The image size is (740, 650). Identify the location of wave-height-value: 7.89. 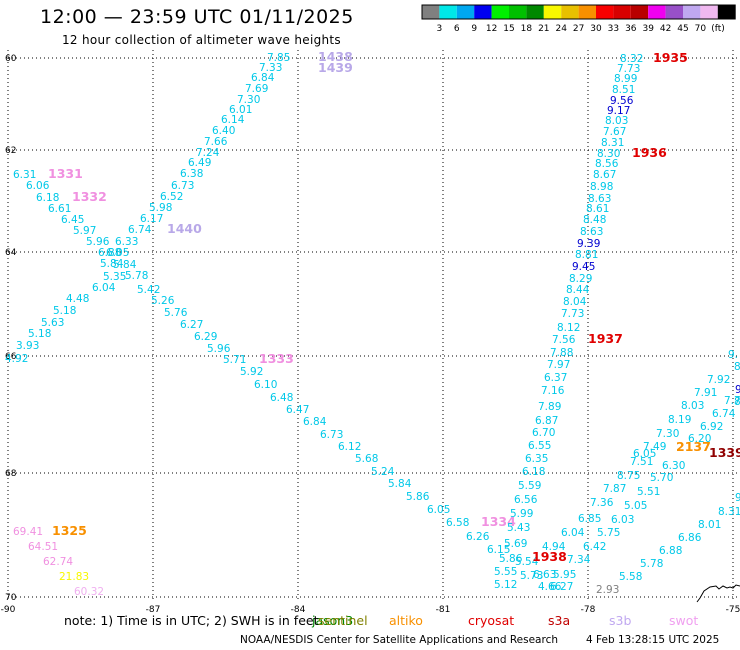
(549, 407).